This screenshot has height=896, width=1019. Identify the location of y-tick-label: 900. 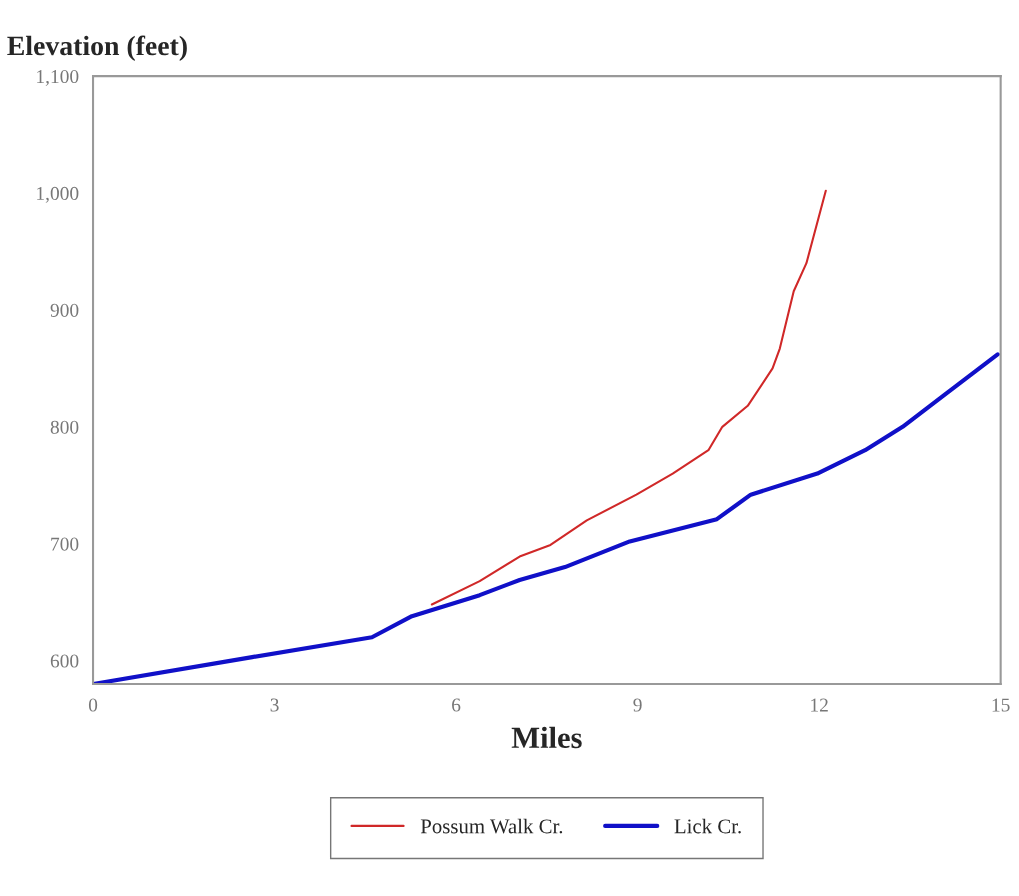
(64, 310).